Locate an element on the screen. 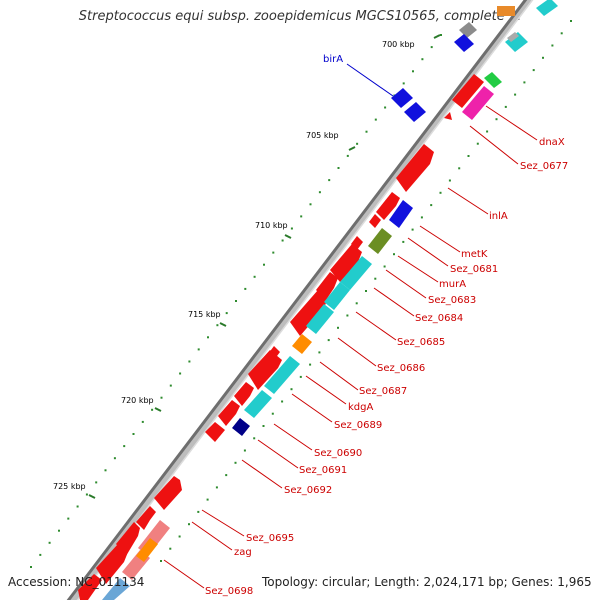 This screenshot has width=600, height=600. gene-label-zag: zag is located at coordinates (243, 552).